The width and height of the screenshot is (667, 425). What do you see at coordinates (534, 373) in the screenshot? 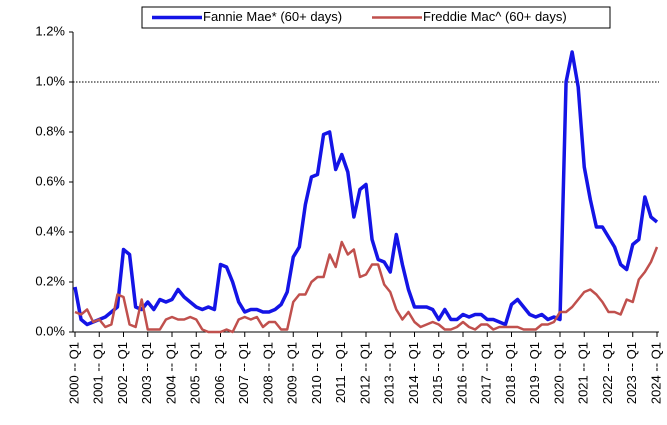
I see `x-tick-label: 2019 -- Q1` at bounding box center [534, 373].